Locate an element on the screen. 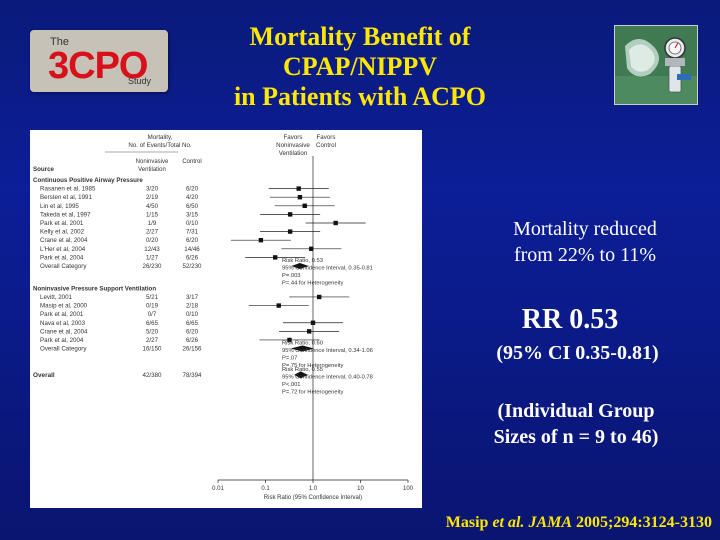 This screenshot has width=720, height=540. group-p-value: P=.07 is located at coordinates (289, 359).